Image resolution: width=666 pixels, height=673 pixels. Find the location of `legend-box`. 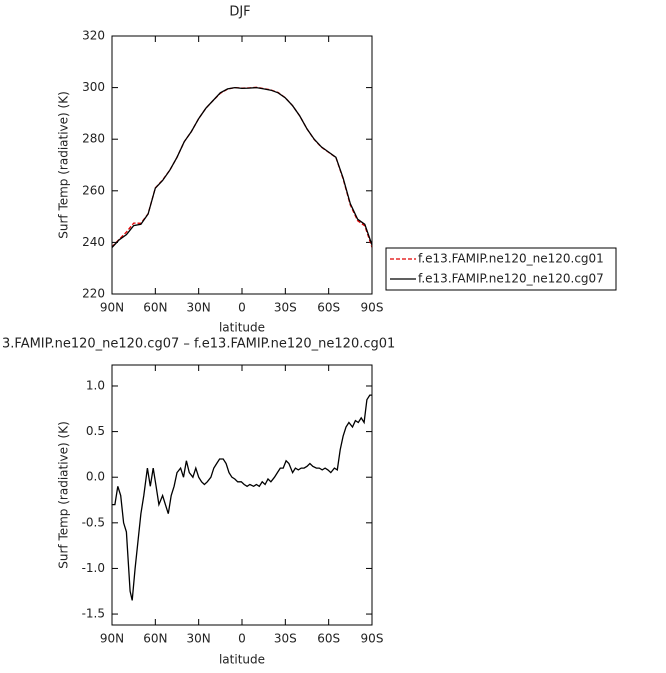

legend-box is located at coordinates (501, 269).